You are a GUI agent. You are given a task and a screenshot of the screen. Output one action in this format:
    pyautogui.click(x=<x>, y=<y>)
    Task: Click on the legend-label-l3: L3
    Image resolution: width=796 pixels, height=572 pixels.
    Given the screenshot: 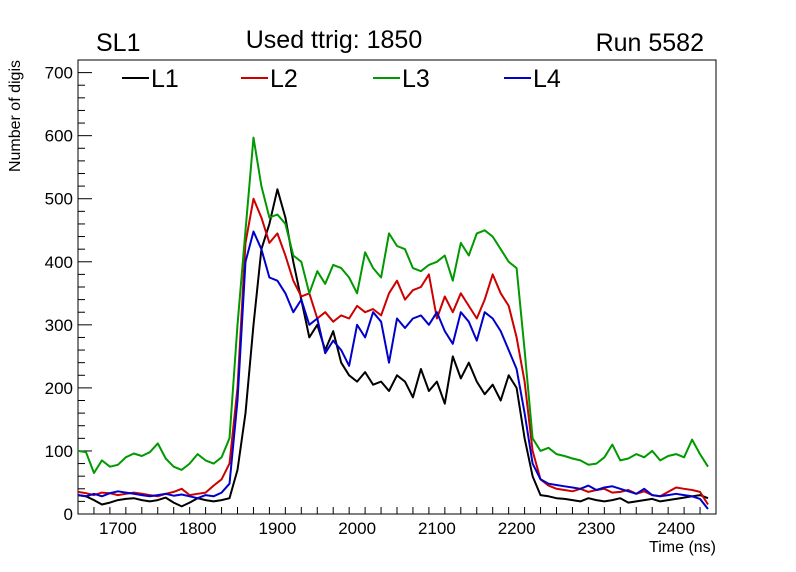 What is the action you would take?
    pyautogui.click(x=416, y=79)
    